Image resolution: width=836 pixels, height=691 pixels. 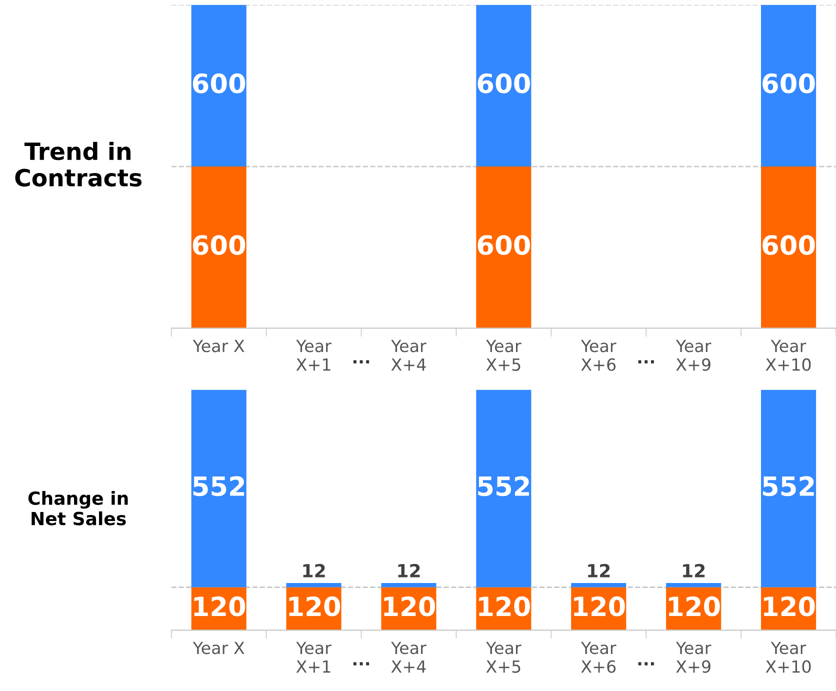 What do you see at coordinates (78, 508) in the screenshot?
I see `text: Change in Net Sales` at bounding box center [78, 508].